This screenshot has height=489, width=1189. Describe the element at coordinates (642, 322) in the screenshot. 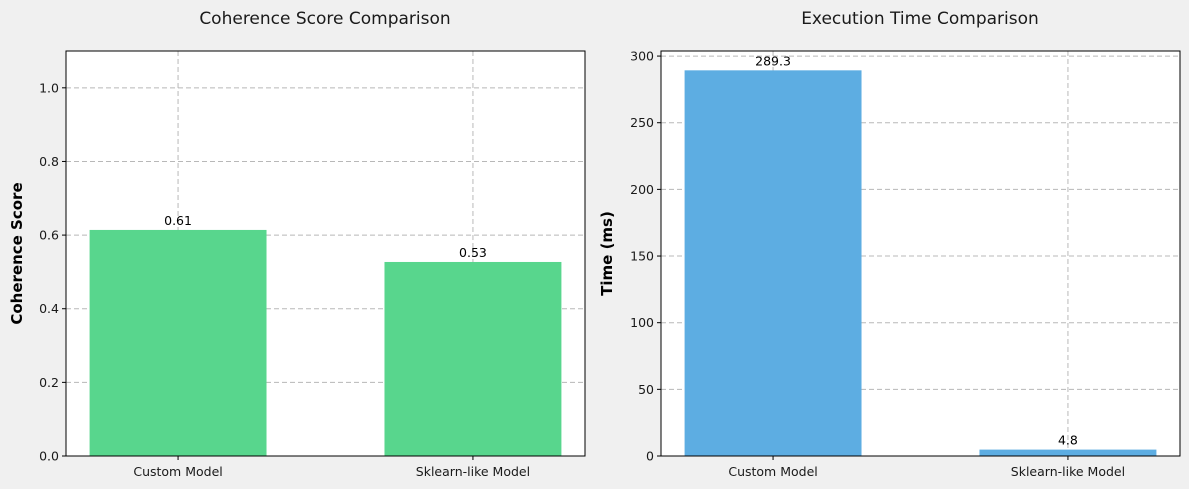

I see `y-tick-label: 100` at that location.